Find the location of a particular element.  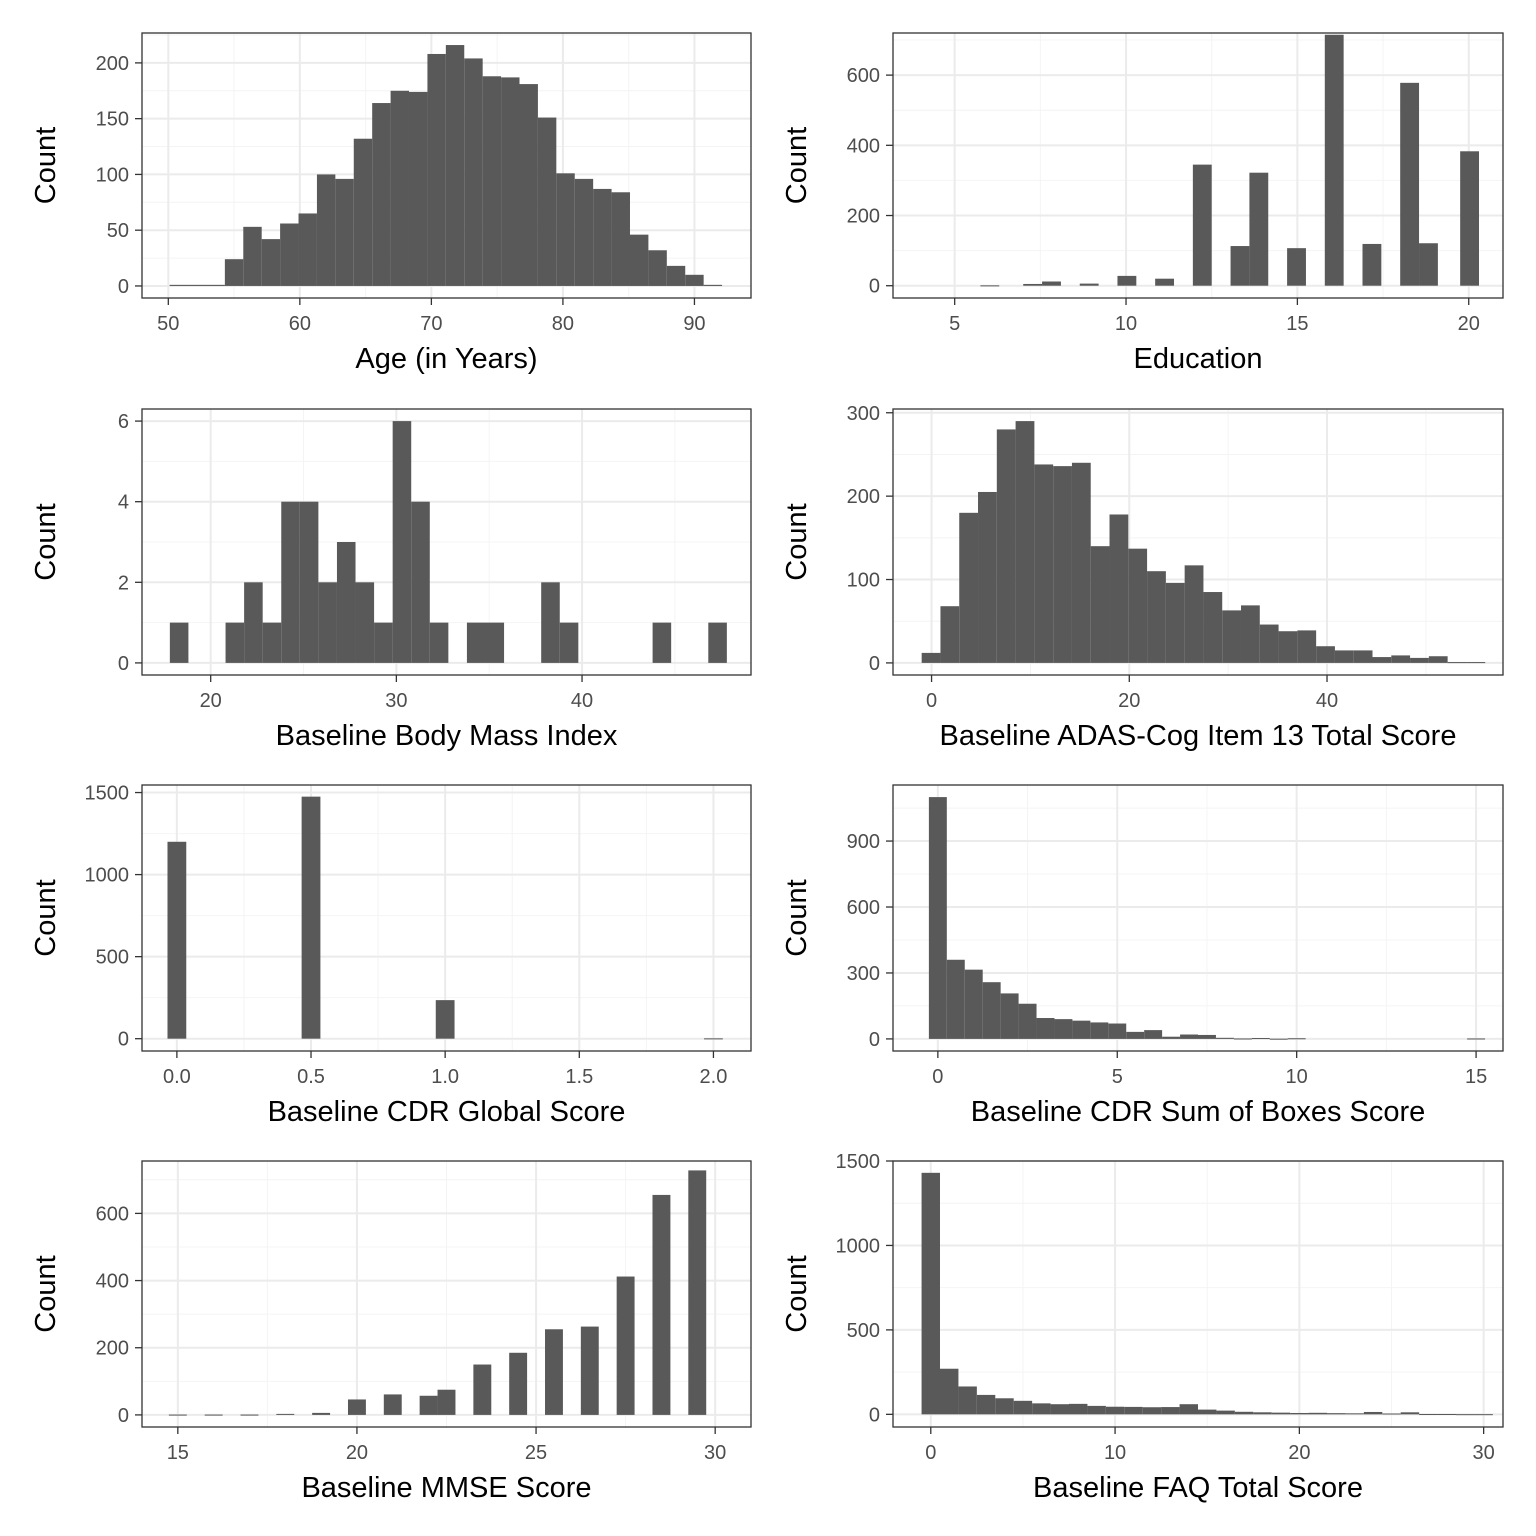

chart-8-x-tick-label: 30 is located at coordinates (1484, 1453).